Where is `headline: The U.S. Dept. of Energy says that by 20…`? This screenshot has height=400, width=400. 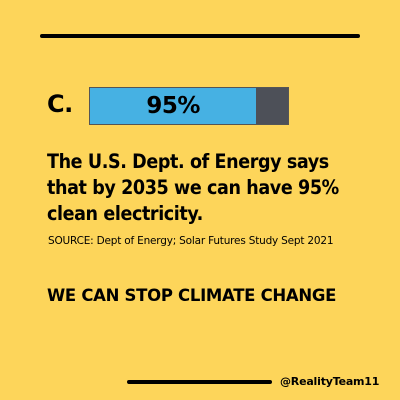 headline: The U.S. Dept. of Energy says that by 20… is located at coordinates (193, 187).